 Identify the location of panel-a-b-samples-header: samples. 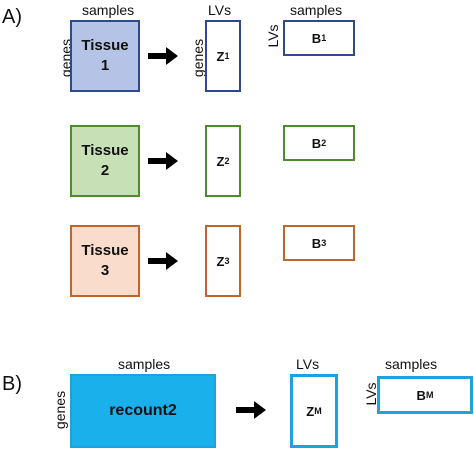
(316, 10).